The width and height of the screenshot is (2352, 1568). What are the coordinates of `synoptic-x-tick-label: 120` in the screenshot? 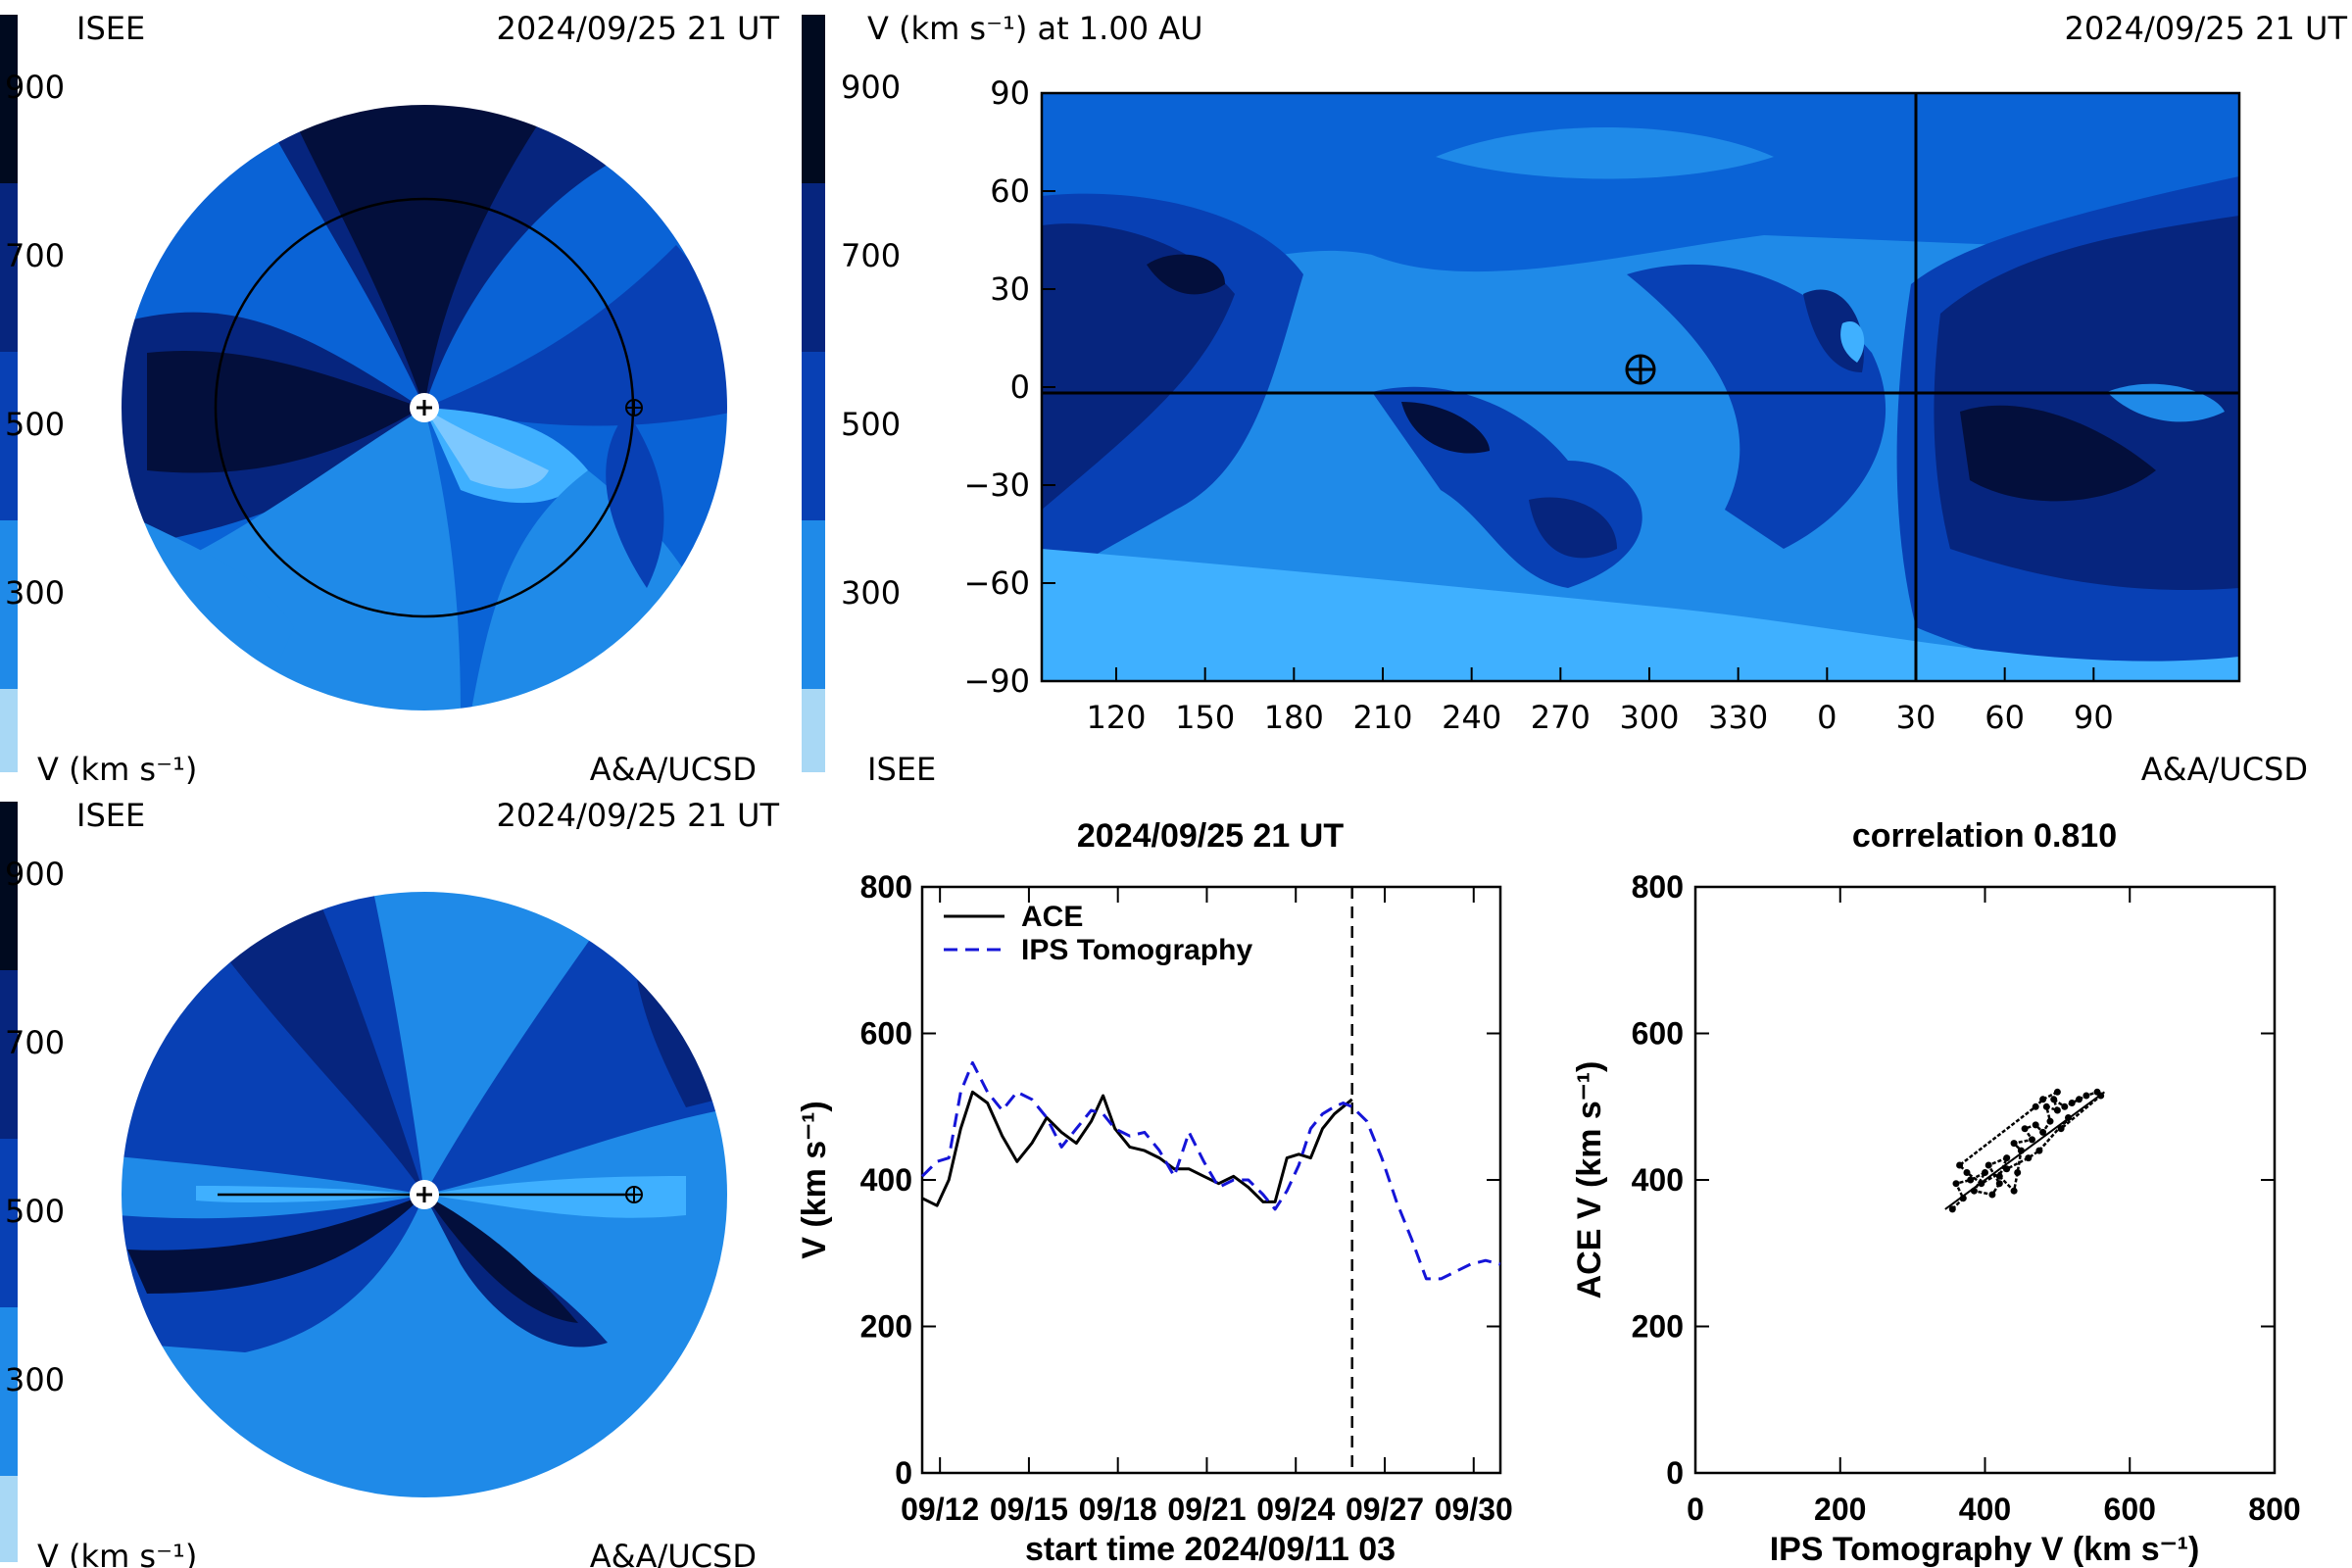 It's located at (1116, 717).